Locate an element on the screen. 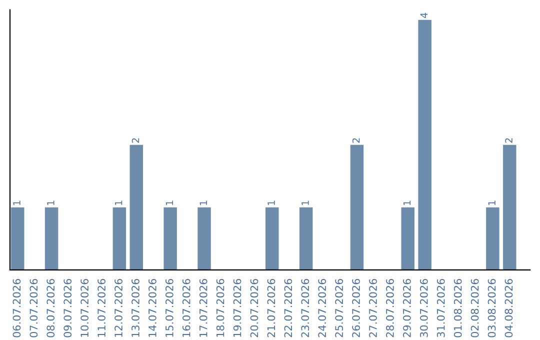  x-tick-label: 21.07.2026 is located at coordinates (271, 308).